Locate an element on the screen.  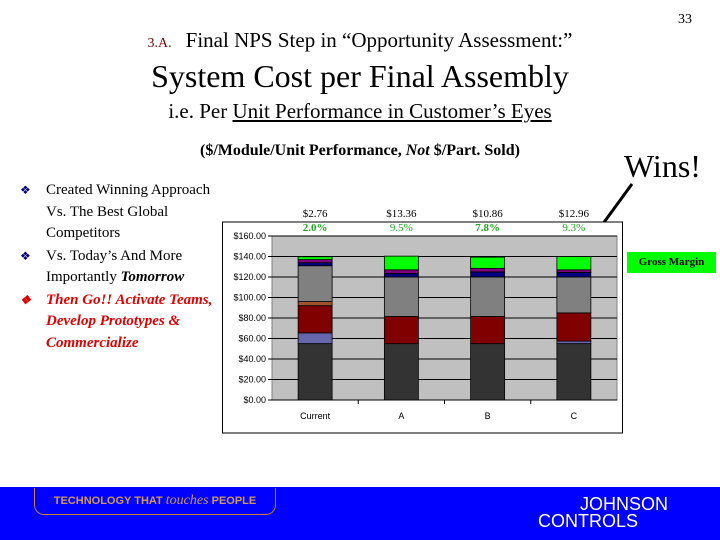
tagline: TECHNOLOGY THAT touches PEOPLE is located at coordinates (155, 501).